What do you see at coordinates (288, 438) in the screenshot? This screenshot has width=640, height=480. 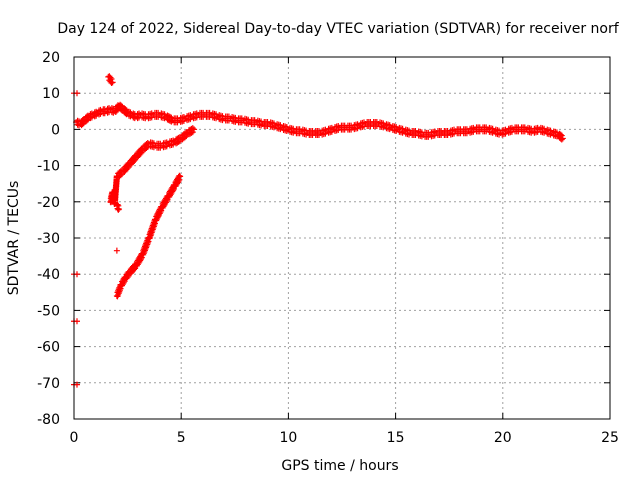 I see `x-tick-label: 10` at bounding box center [288, 438].